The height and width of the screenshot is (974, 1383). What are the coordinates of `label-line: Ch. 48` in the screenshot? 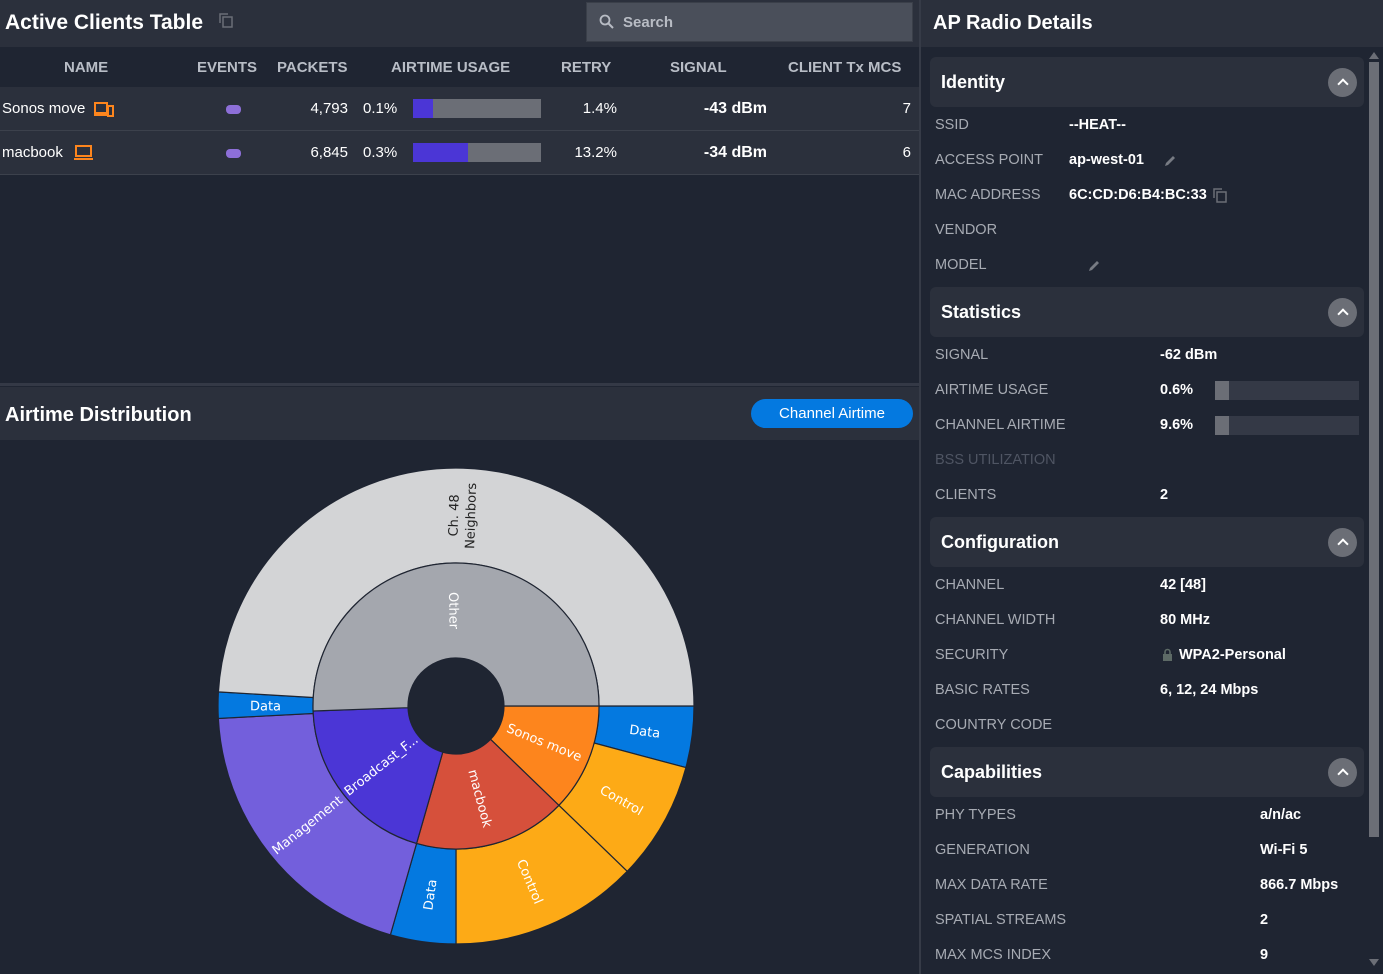 It's located at (455, 515).